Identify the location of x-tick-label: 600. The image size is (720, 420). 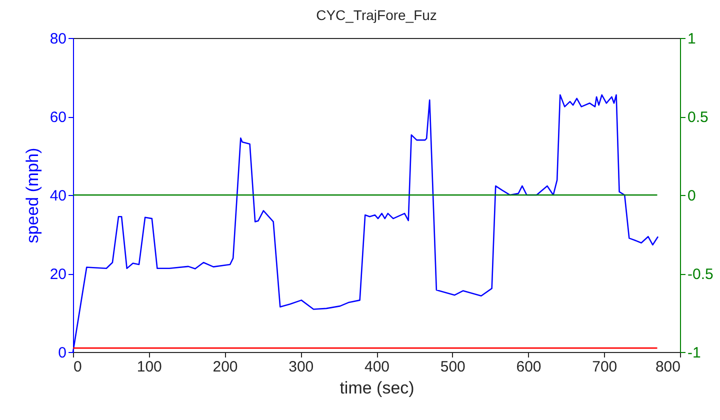
(529, 367).